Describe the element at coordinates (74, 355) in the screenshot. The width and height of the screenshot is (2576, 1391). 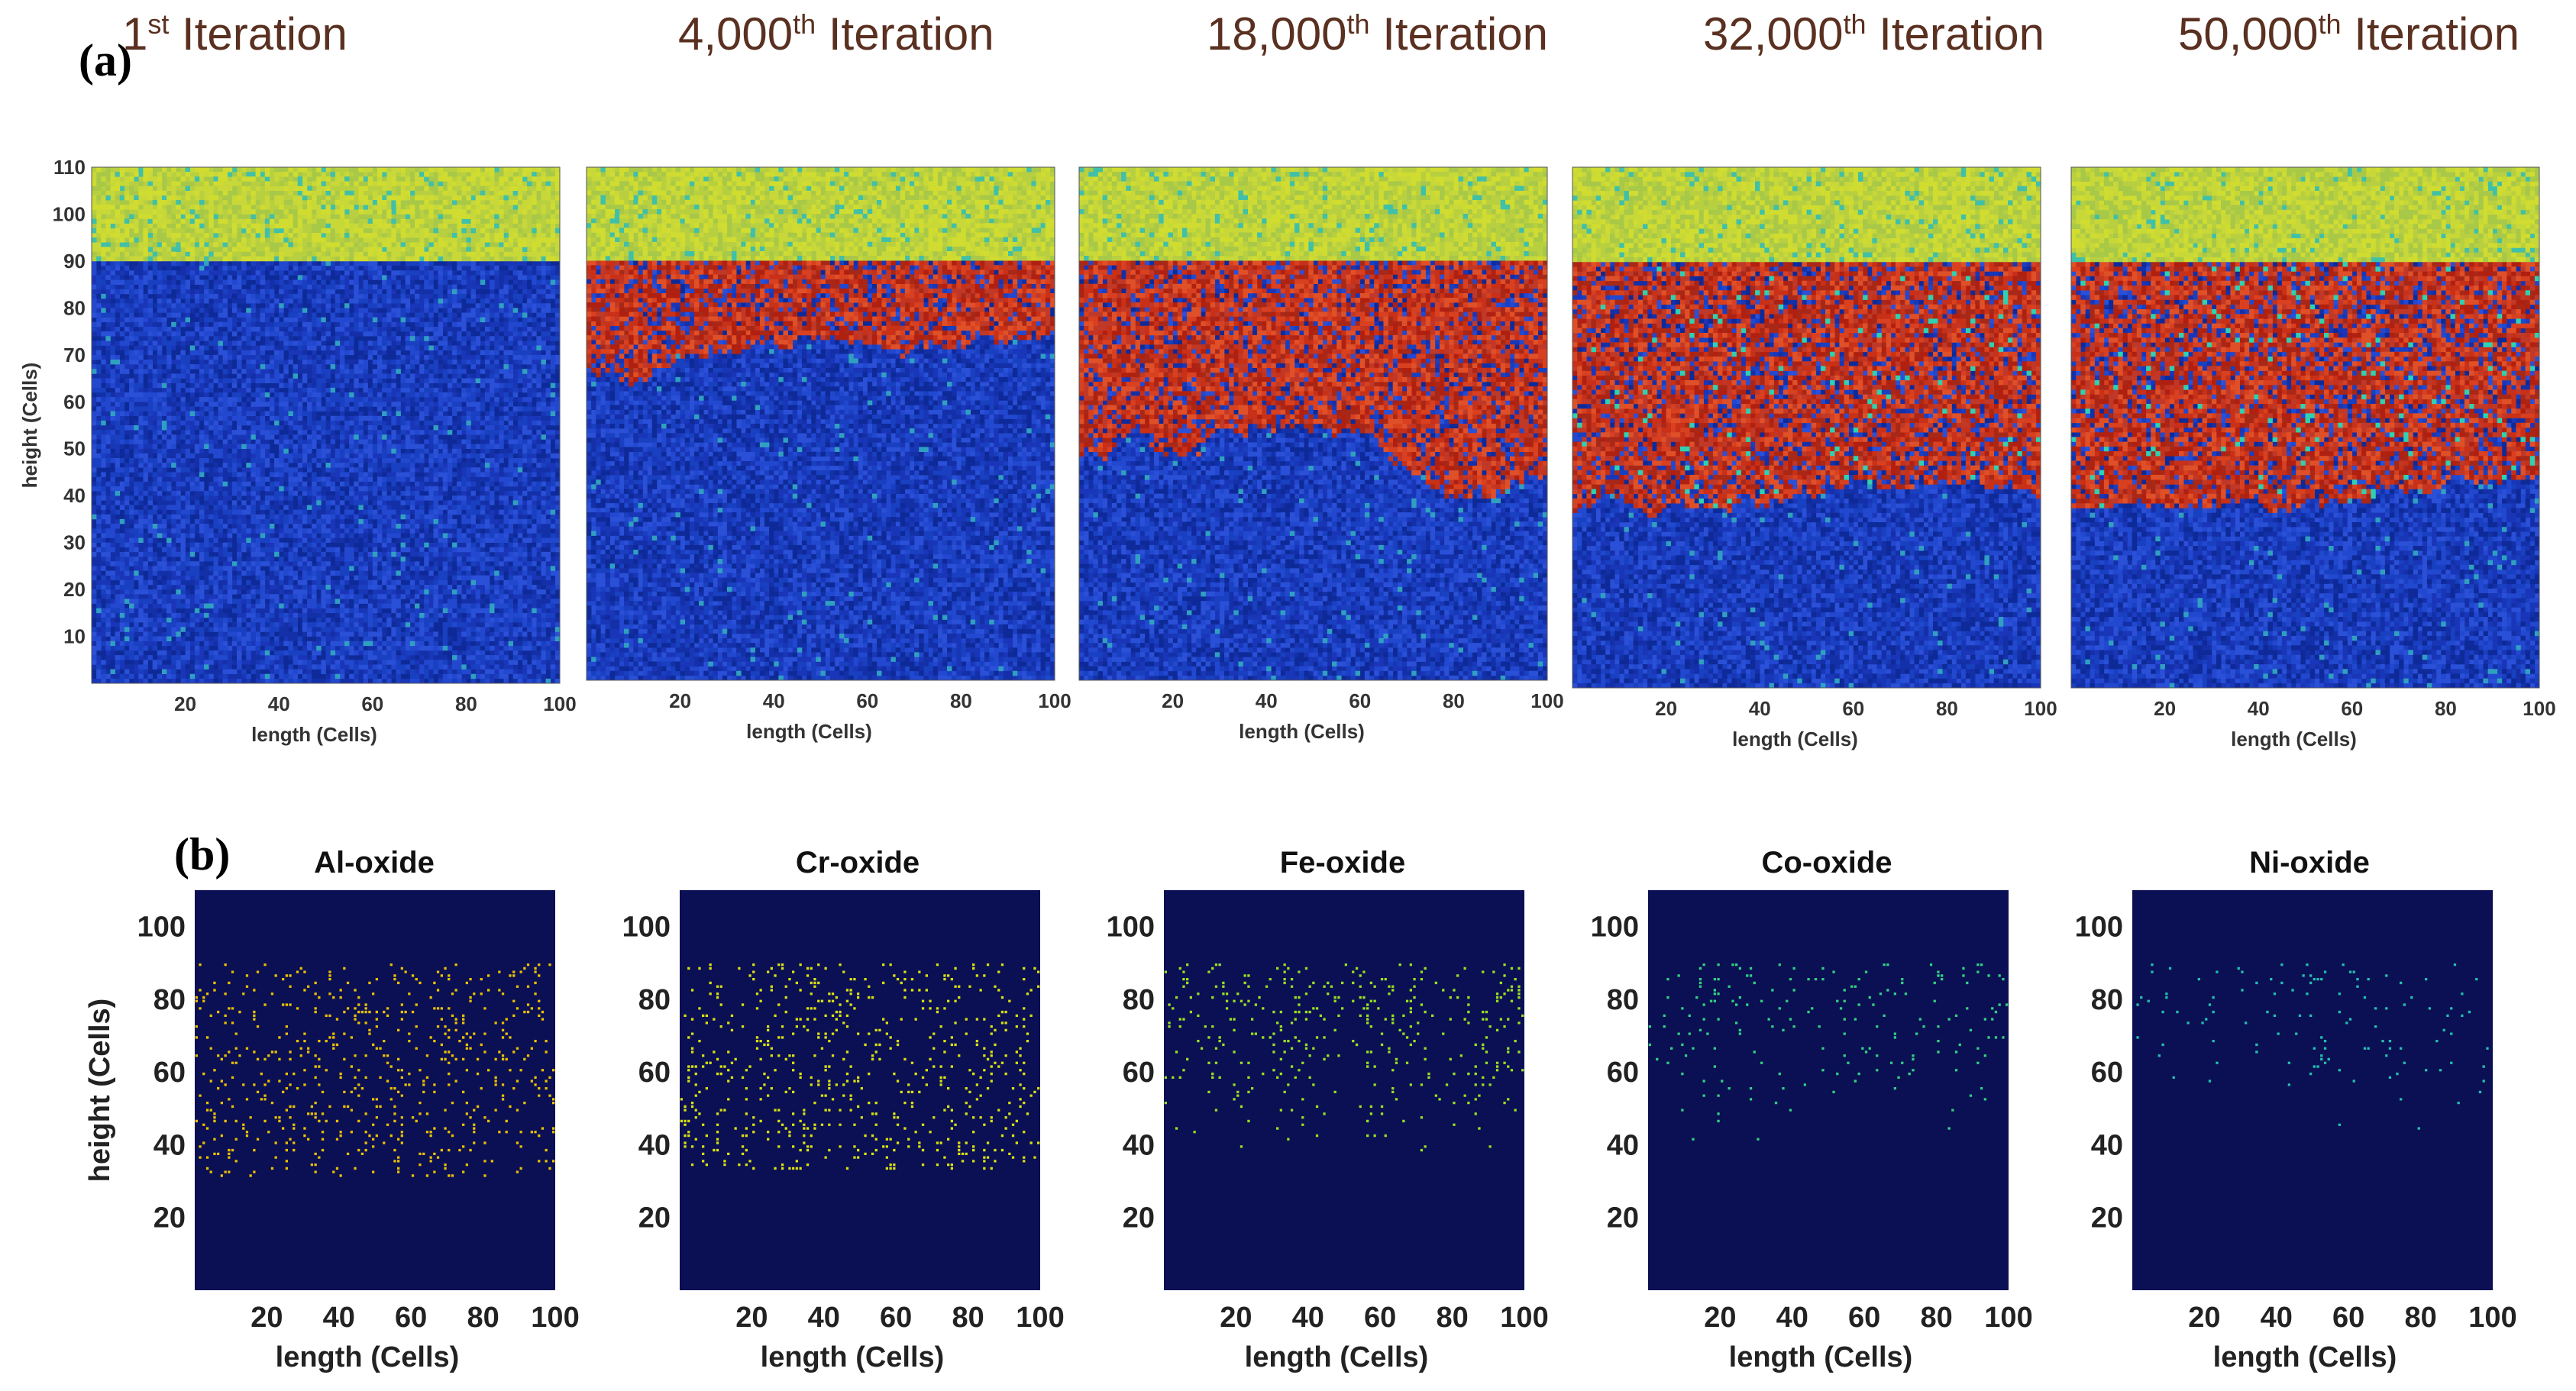
I see `y-tick-label: 70` at that location.